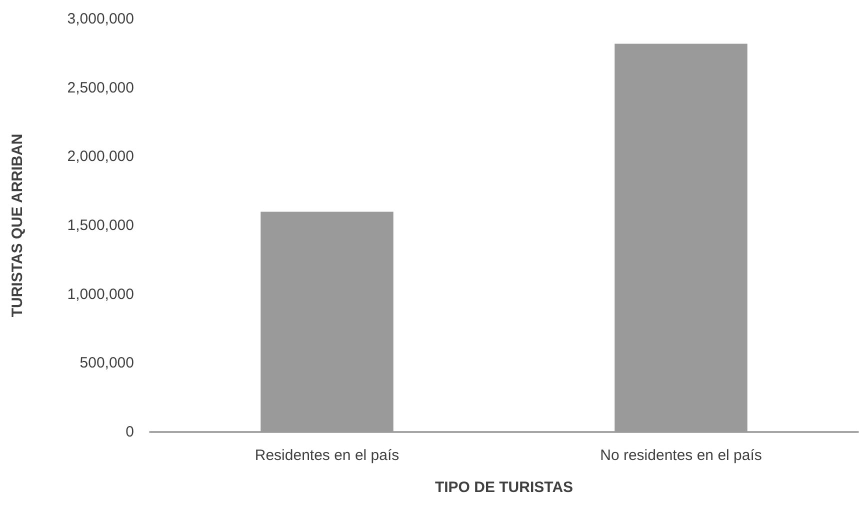  What do you see at coordinates (100, 157) in the screenshot?
I see `y-tick-label: 2,000,000` at bounding box center [100, 157].